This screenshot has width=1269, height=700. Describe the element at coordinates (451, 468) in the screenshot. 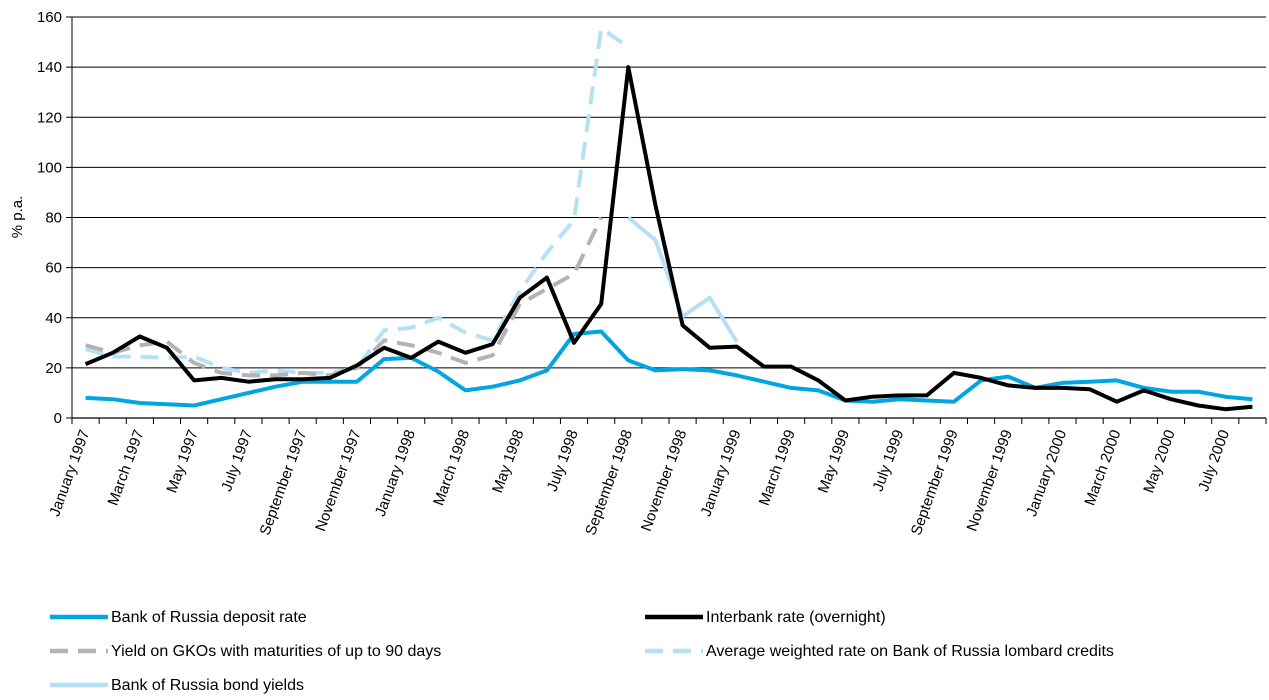

I see `x-tick-label-march-1998: March 1998` at that location.